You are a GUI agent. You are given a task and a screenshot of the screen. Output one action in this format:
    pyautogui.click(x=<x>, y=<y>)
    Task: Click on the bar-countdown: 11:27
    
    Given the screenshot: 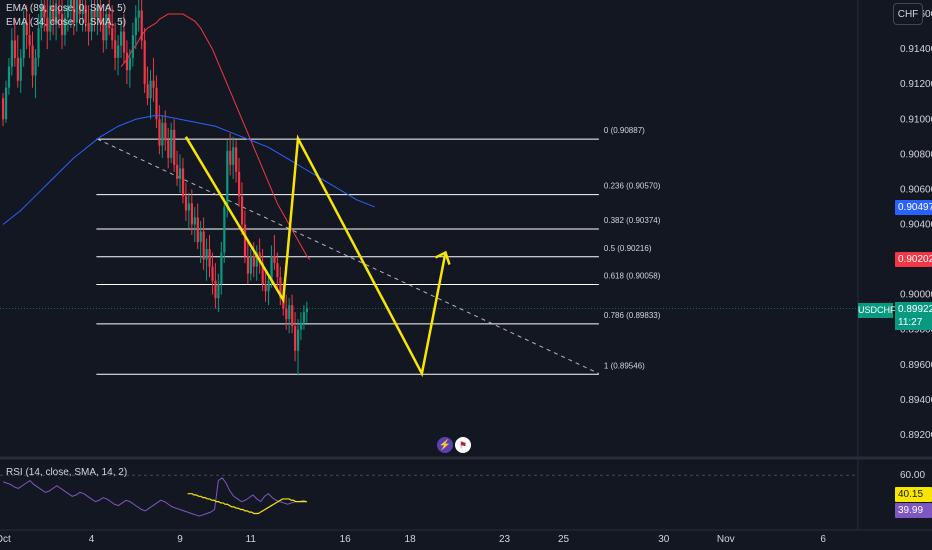 What is the action you would take?
    pyautogui.click(x=910, y=322)
    